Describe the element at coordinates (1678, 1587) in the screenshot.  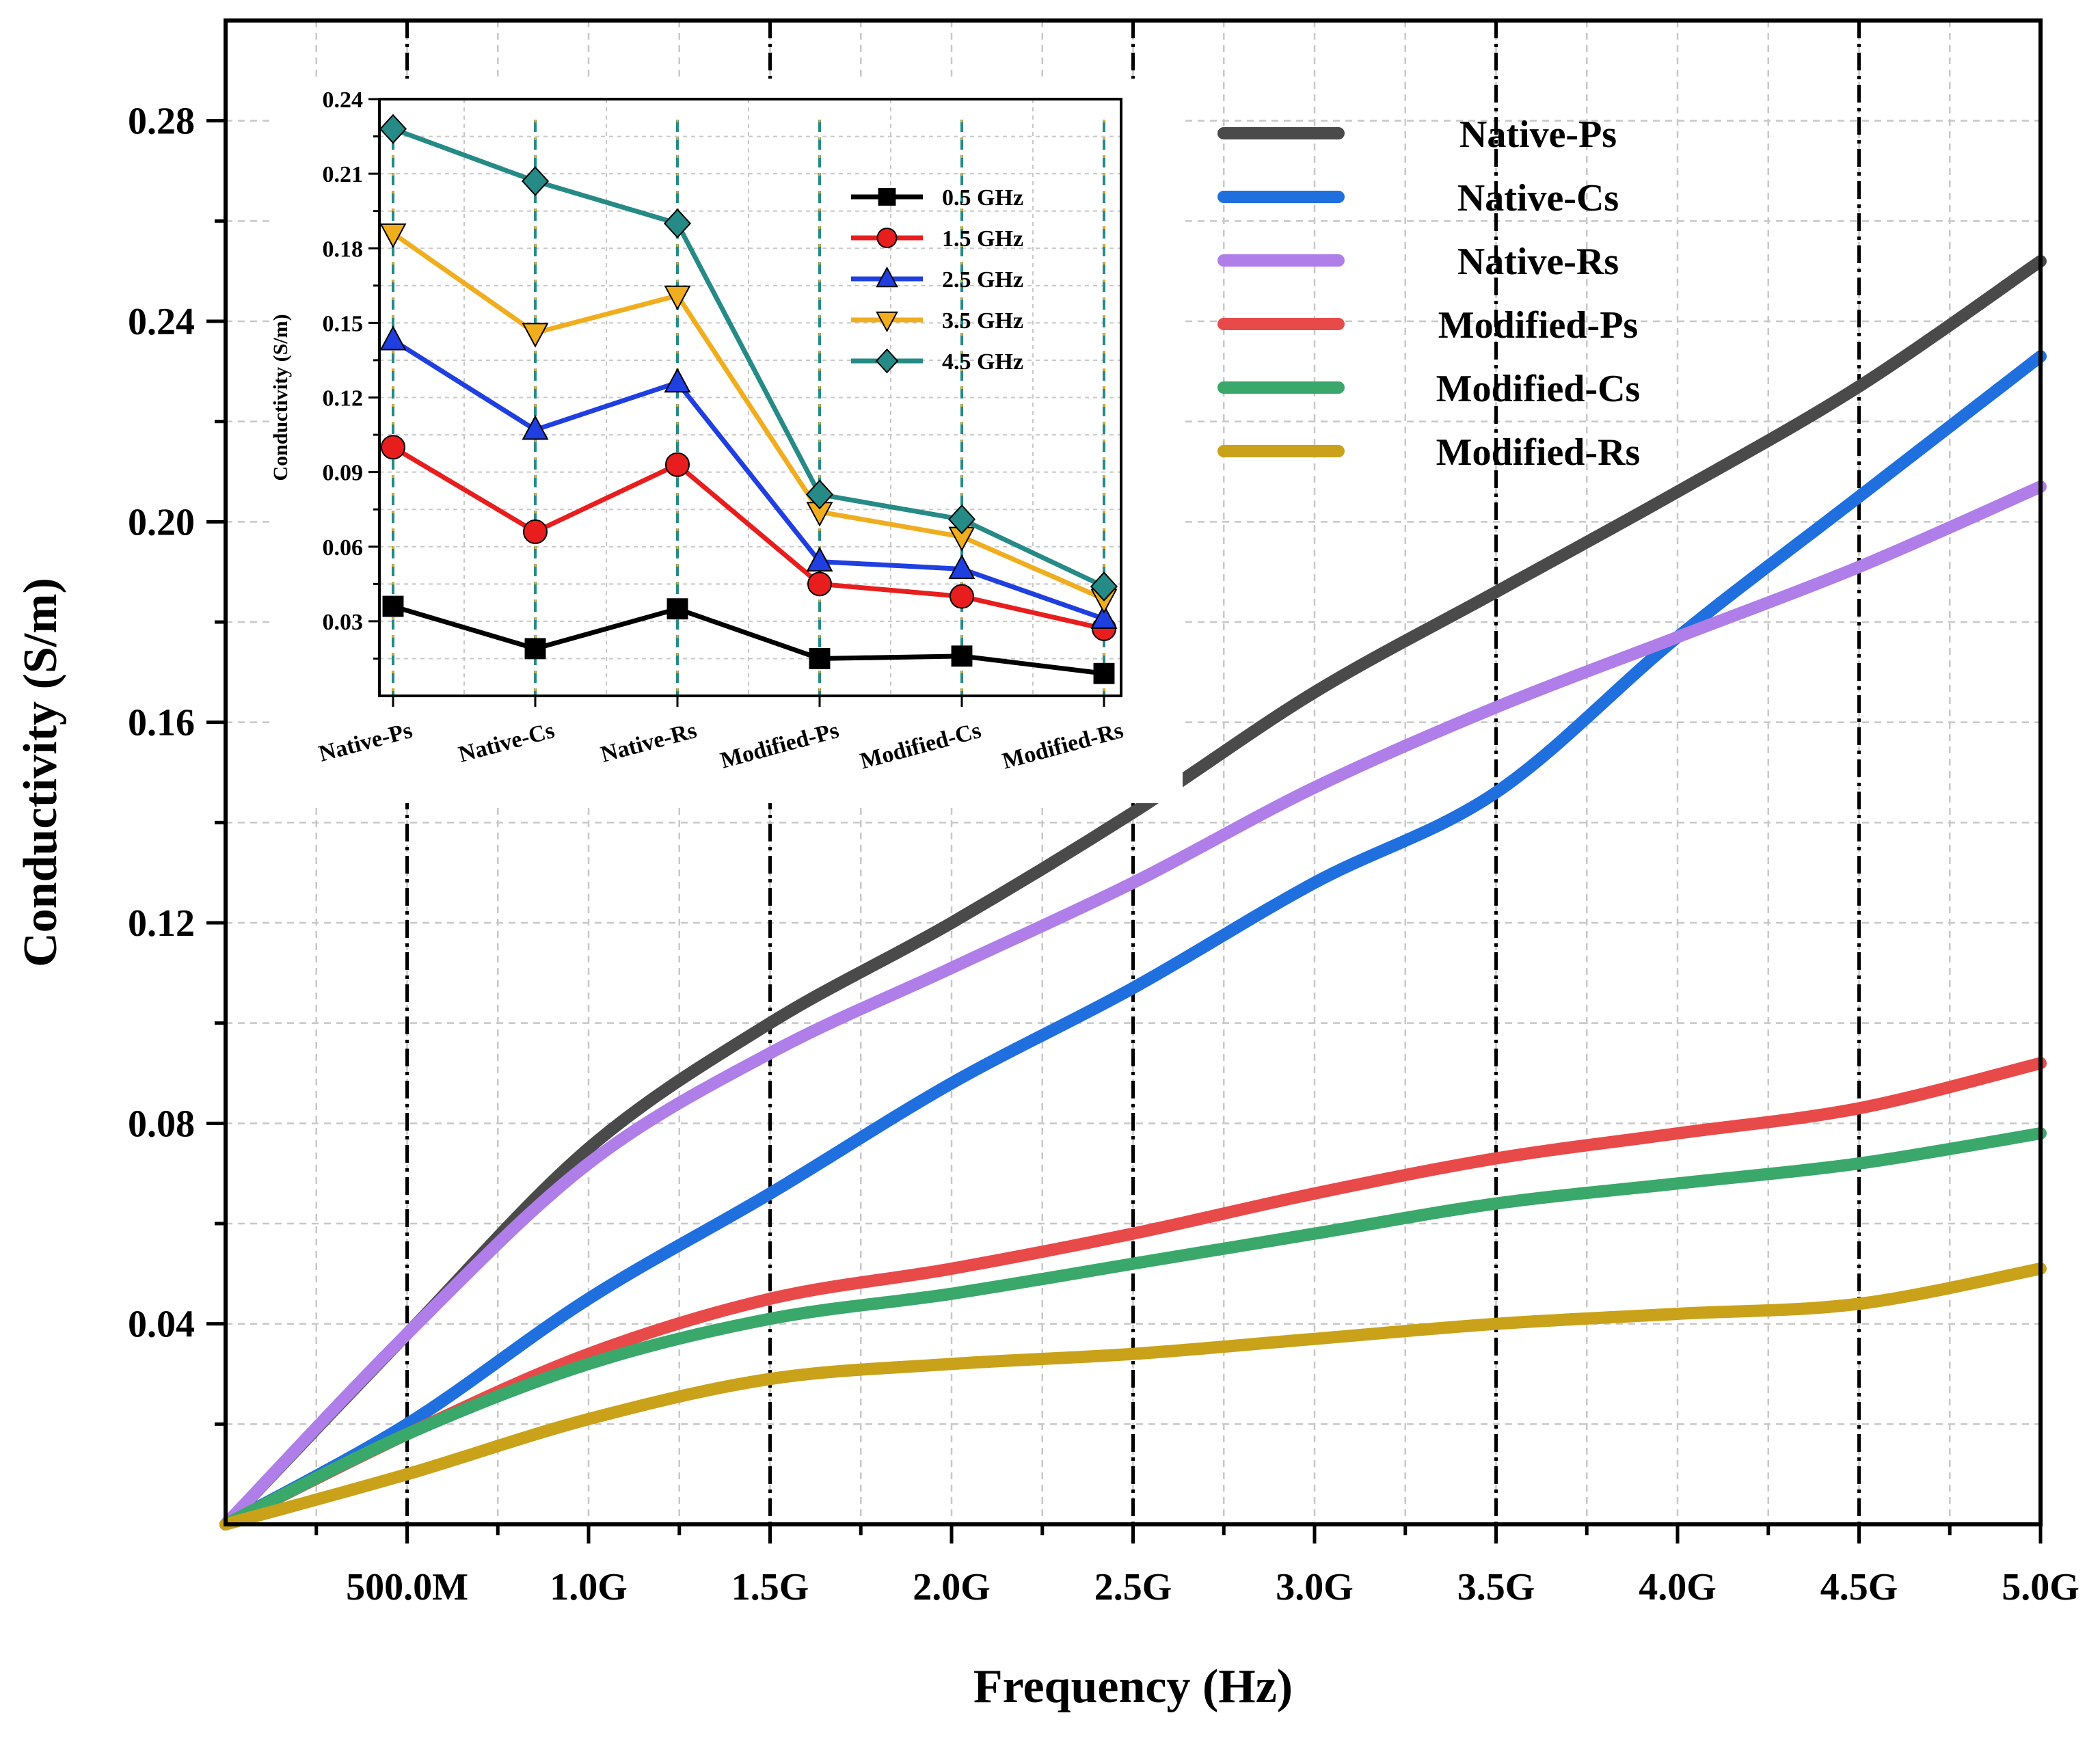
I see `x-tick-label: 4.0G` at that location.